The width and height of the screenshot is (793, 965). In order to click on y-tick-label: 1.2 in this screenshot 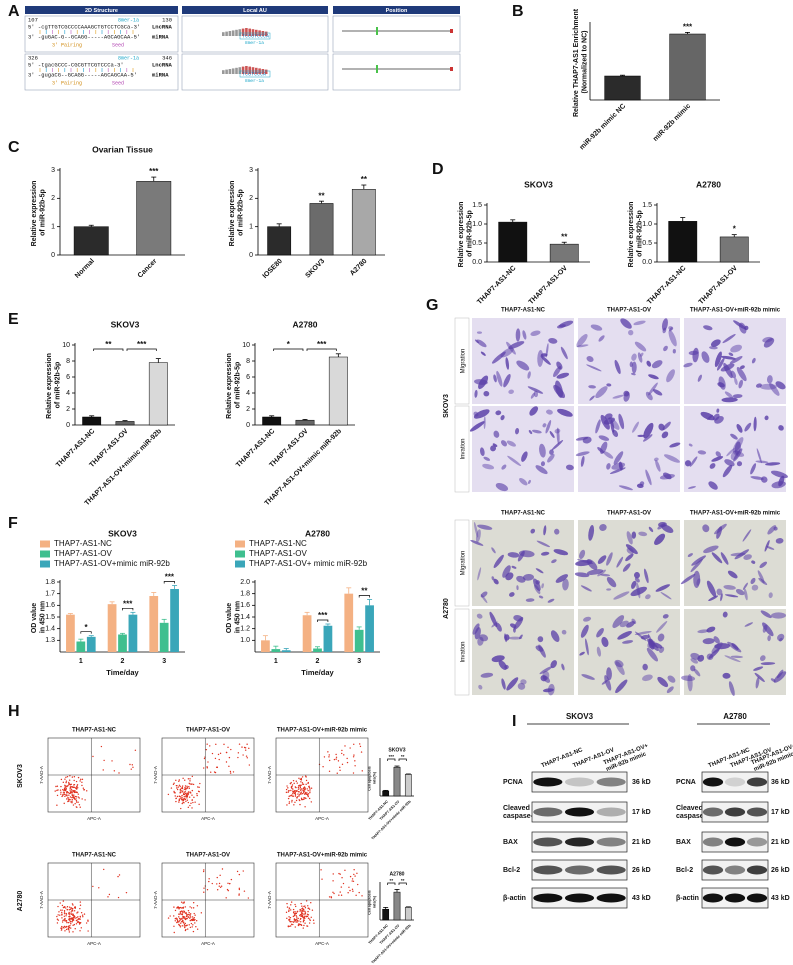, I will do `click(245, 629)`.